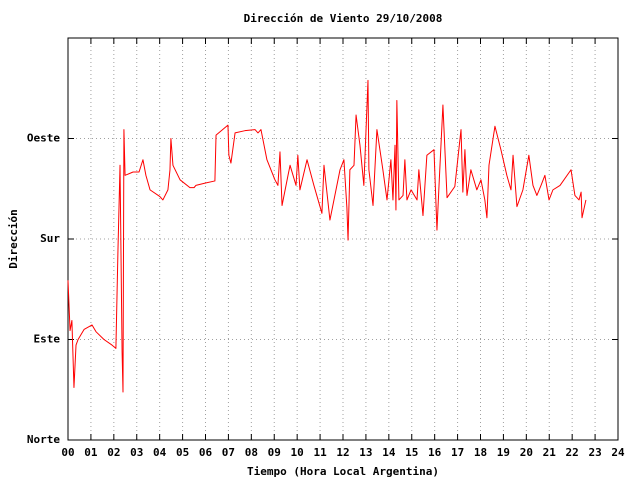 The width and height of the screenshot is (640, 480). What do you see at coordinates (480, 452) in the screenshot?
I see `x-tick-label: 18` at bounding box center [480, 452].